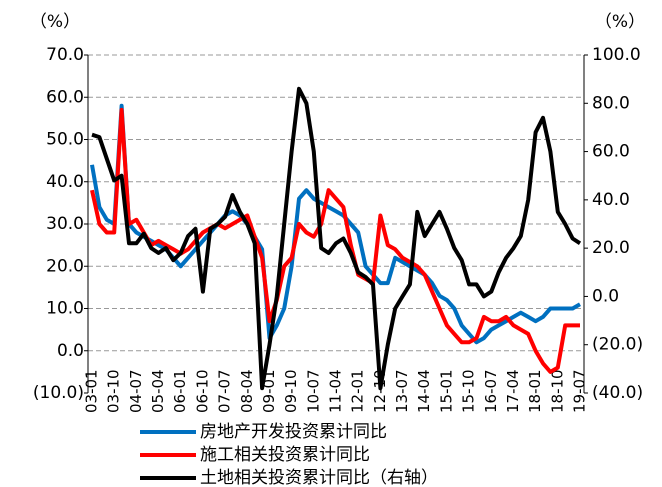 This screenshot has height=487, width=662. What do you see at coordinates (336, 391) in the screenshot?
I see `x-tick-label: 11-04` at bounding box center [336, 391].